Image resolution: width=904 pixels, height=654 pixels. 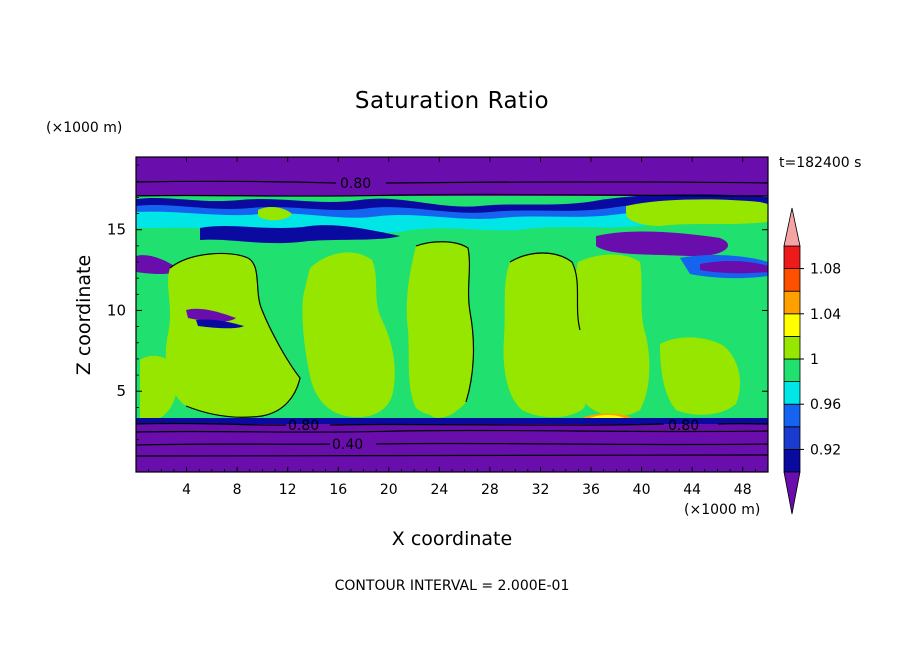 I want to click on purple-band-upper, so click(x=300, y=234).